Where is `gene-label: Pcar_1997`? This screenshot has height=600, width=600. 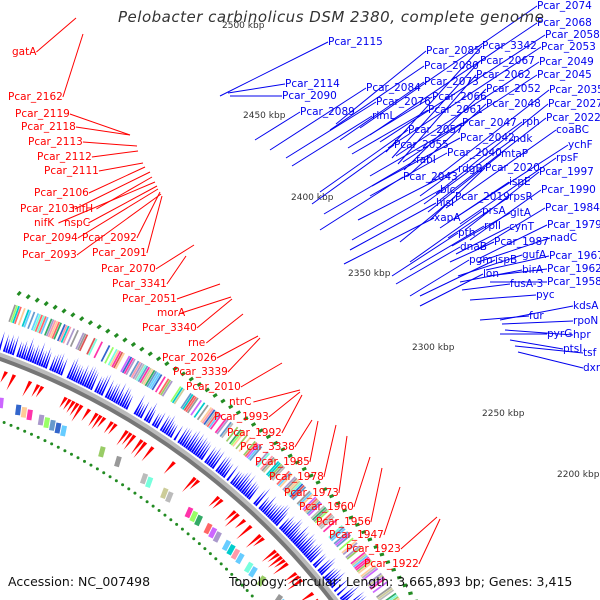 gene-label: Pcar_1997 is located at coordinates (566, 172).